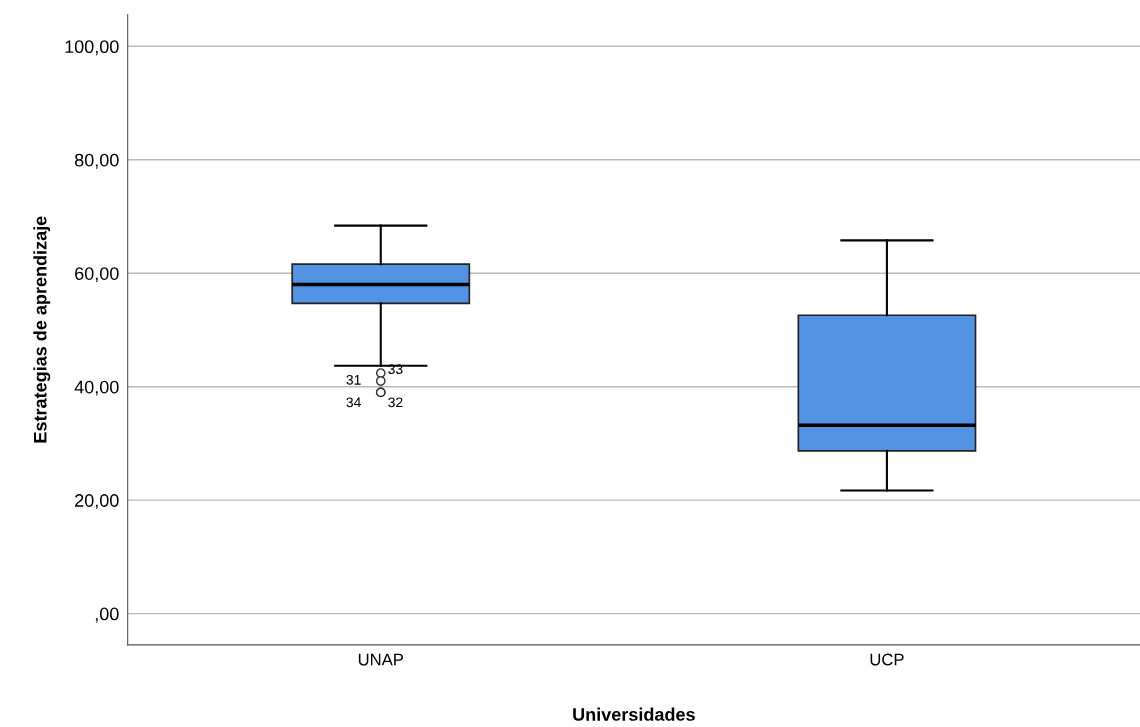 This screenshot has height=727, width=1140. What do you see at coordinates (381, 659) in the screenshot?
I see `x-tick-label: UNAP` at bounding box center [381, 659].